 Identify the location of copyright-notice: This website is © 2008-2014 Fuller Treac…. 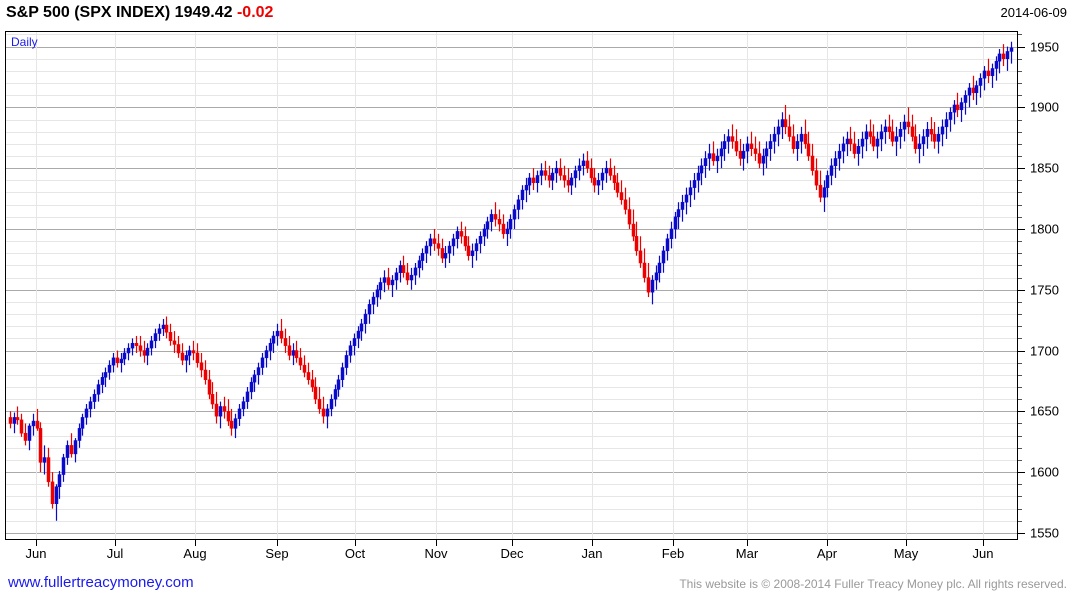
(873, 584).